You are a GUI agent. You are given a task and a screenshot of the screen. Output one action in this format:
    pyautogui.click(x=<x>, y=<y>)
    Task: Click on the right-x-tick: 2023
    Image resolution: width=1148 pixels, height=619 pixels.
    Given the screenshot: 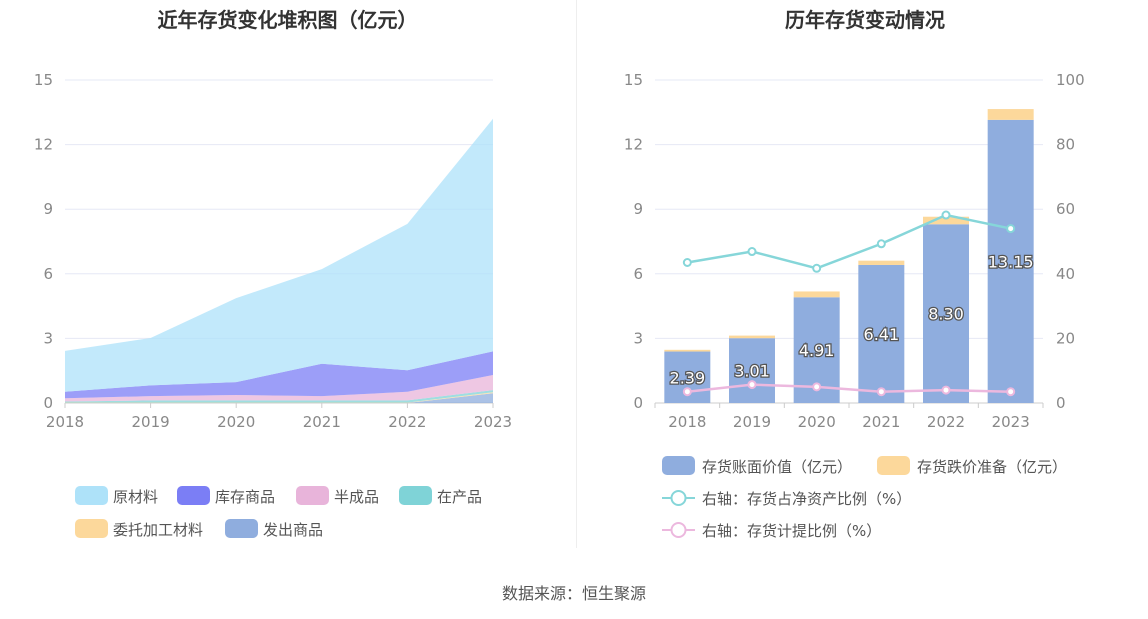 What is the action you would take?
    pyautogui.click(x=1011, y=422)
    